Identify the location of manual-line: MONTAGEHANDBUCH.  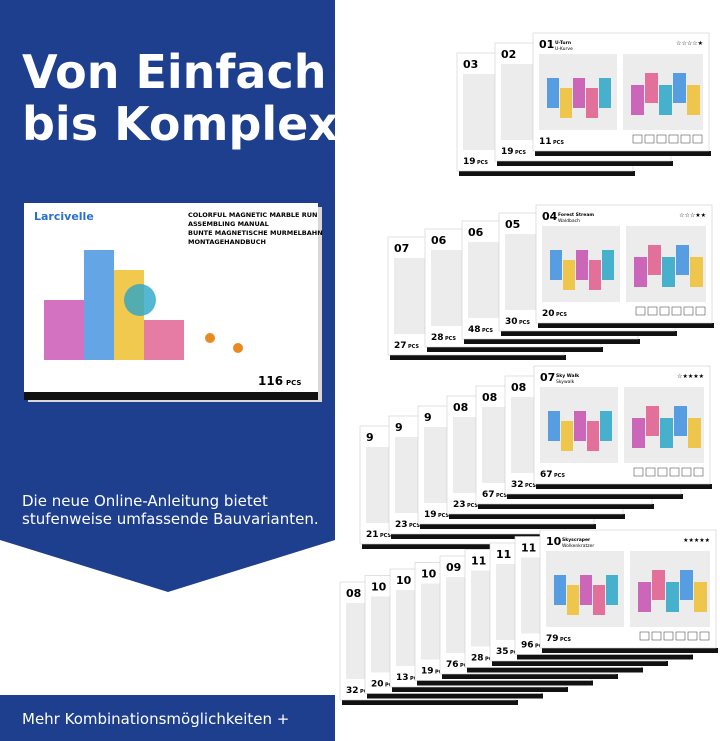
(227, 242).